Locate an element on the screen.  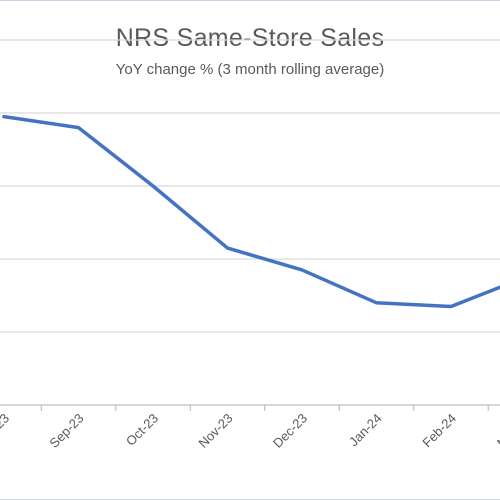
x-tick-label: Dec-23 is located at coordinates (290, 431).